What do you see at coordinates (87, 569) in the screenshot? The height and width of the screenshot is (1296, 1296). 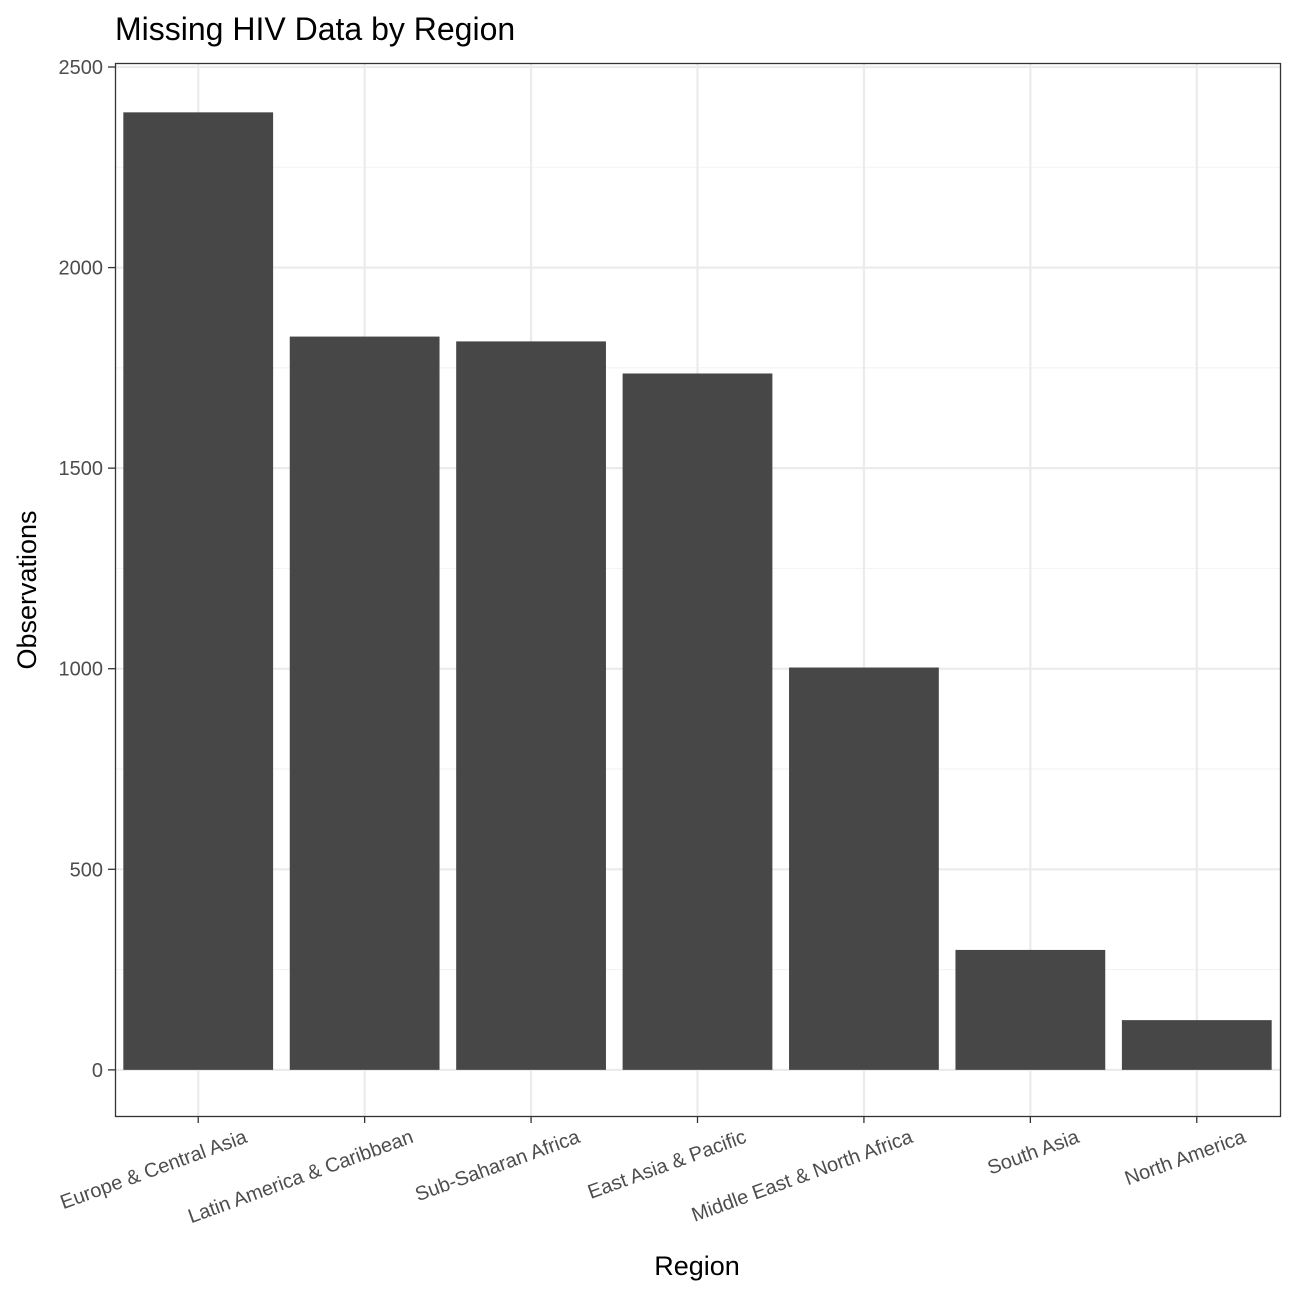 I see `y-axis: 0 500 1000 1500 2000 2500` at bounding box center [87, 569].